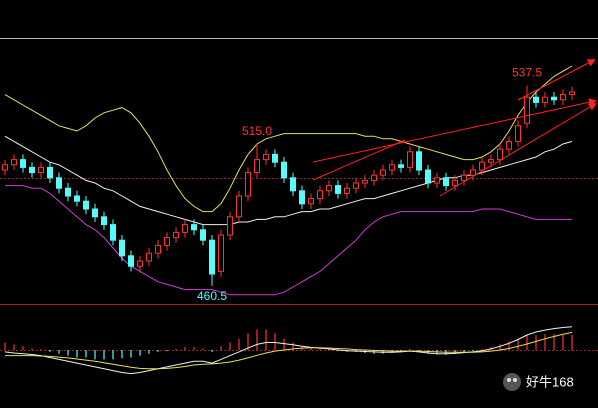 The width and height of the screenshot is (598, 408). Describe the element at coordinates (257, 131) in the screenshot. I see `price-annotation: 515.0` at that location.